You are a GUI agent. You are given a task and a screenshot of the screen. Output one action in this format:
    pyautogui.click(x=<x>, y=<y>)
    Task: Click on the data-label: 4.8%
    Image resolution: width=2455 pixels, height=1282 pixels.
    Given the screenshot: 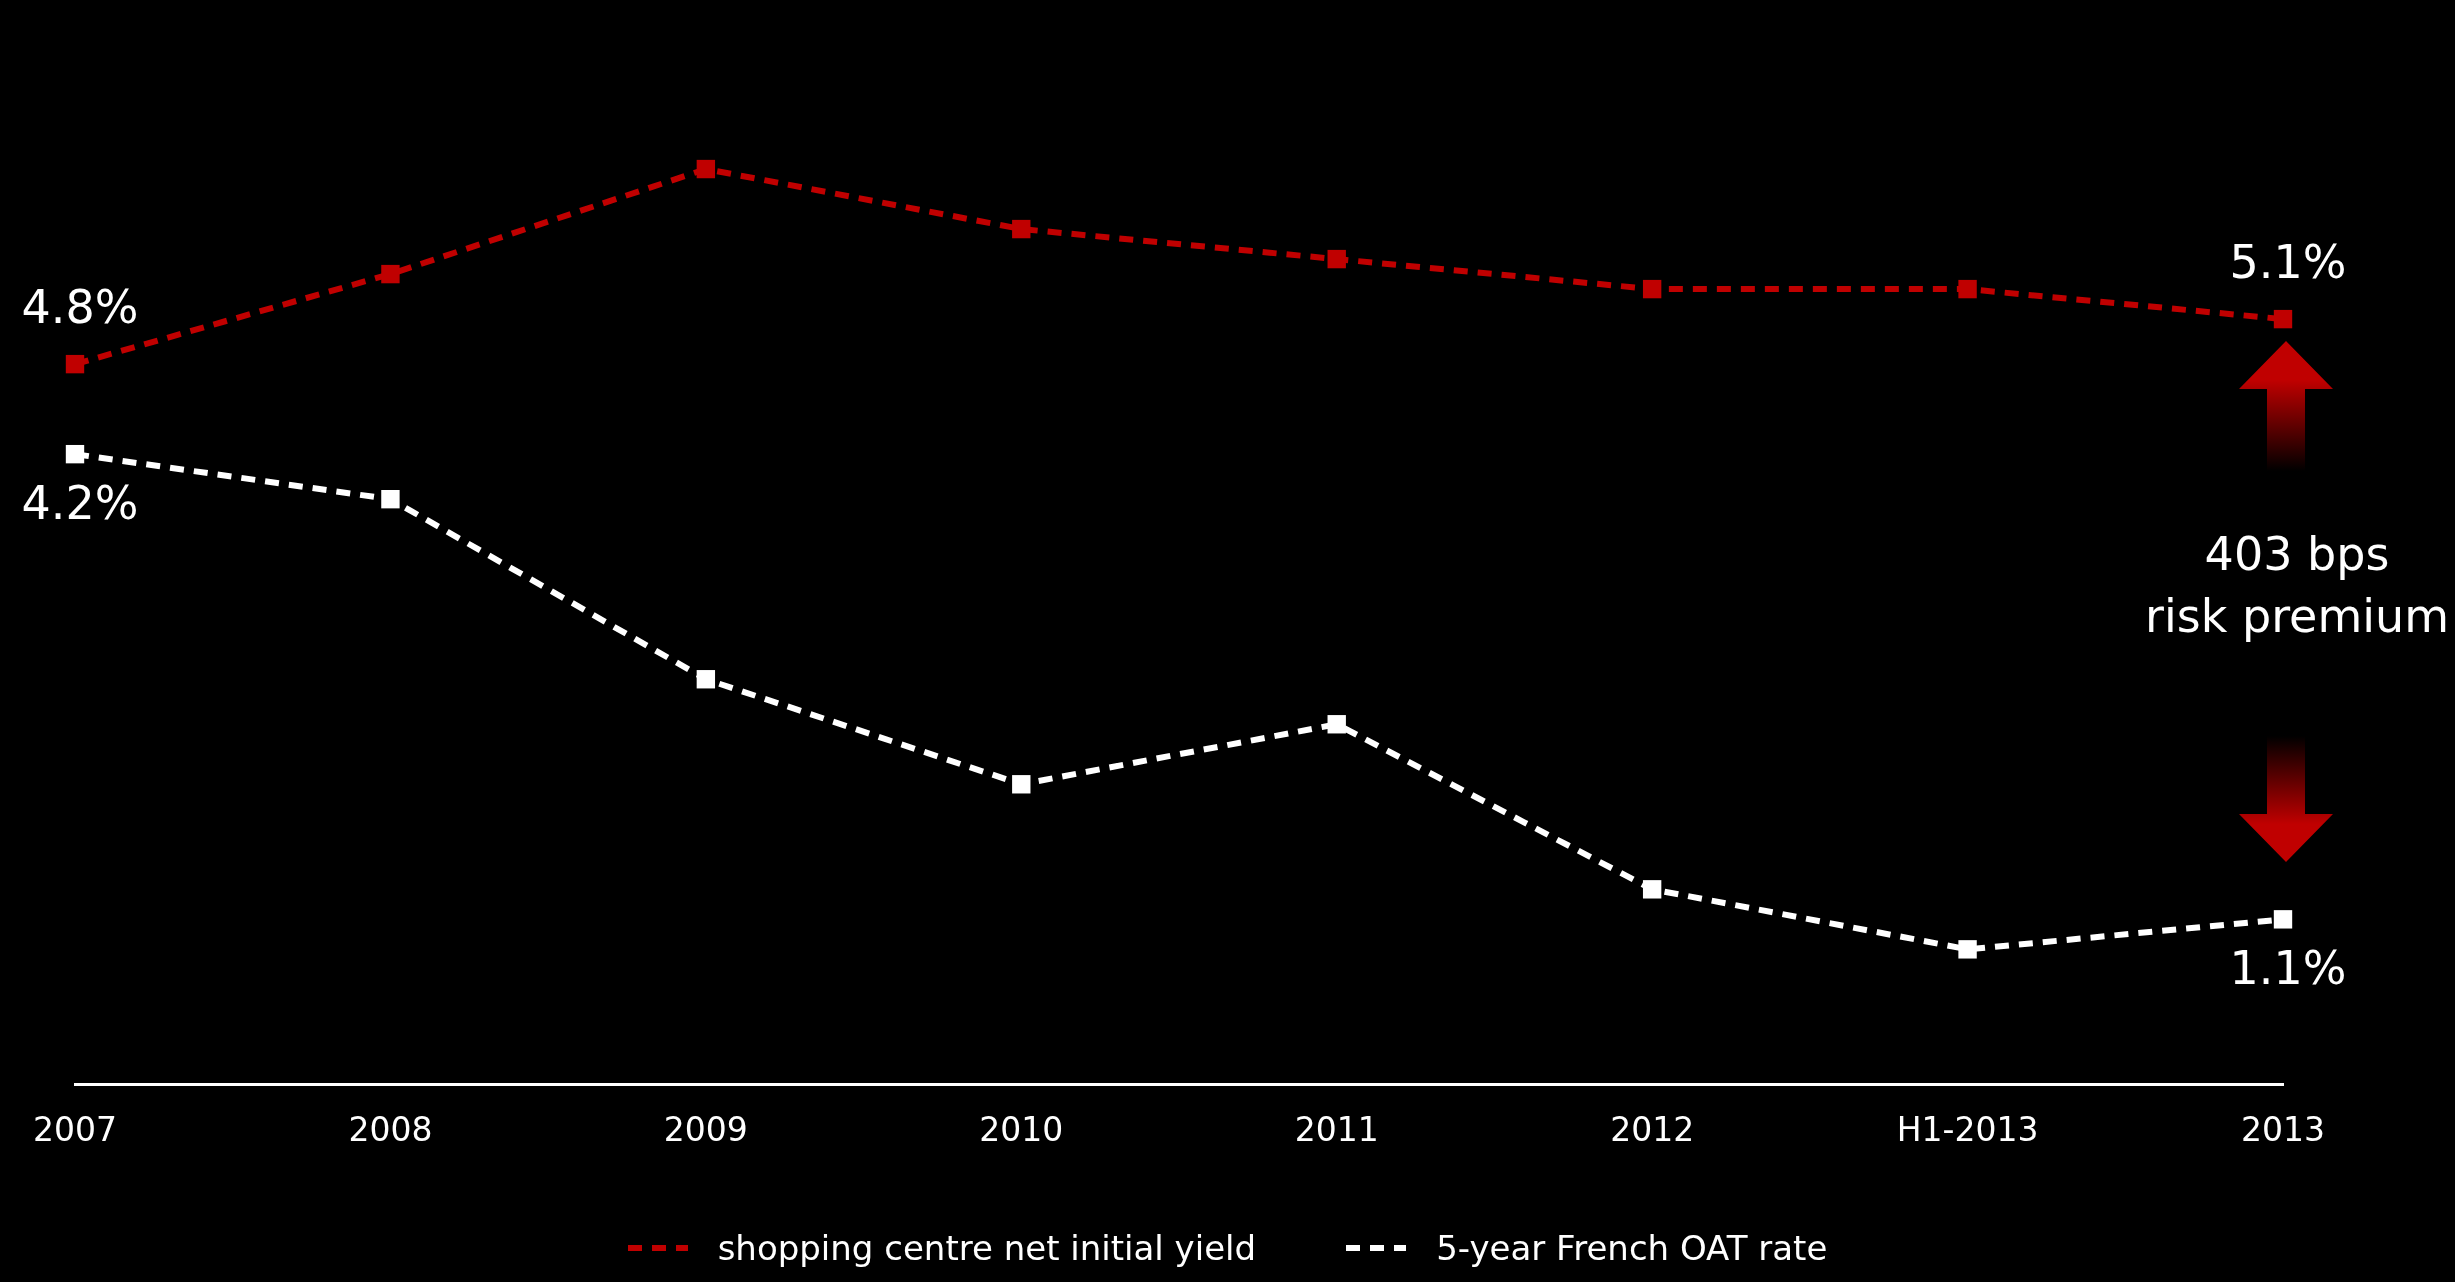 What is the action you would take?
    pyautogui.click(x=80, y=307)
    